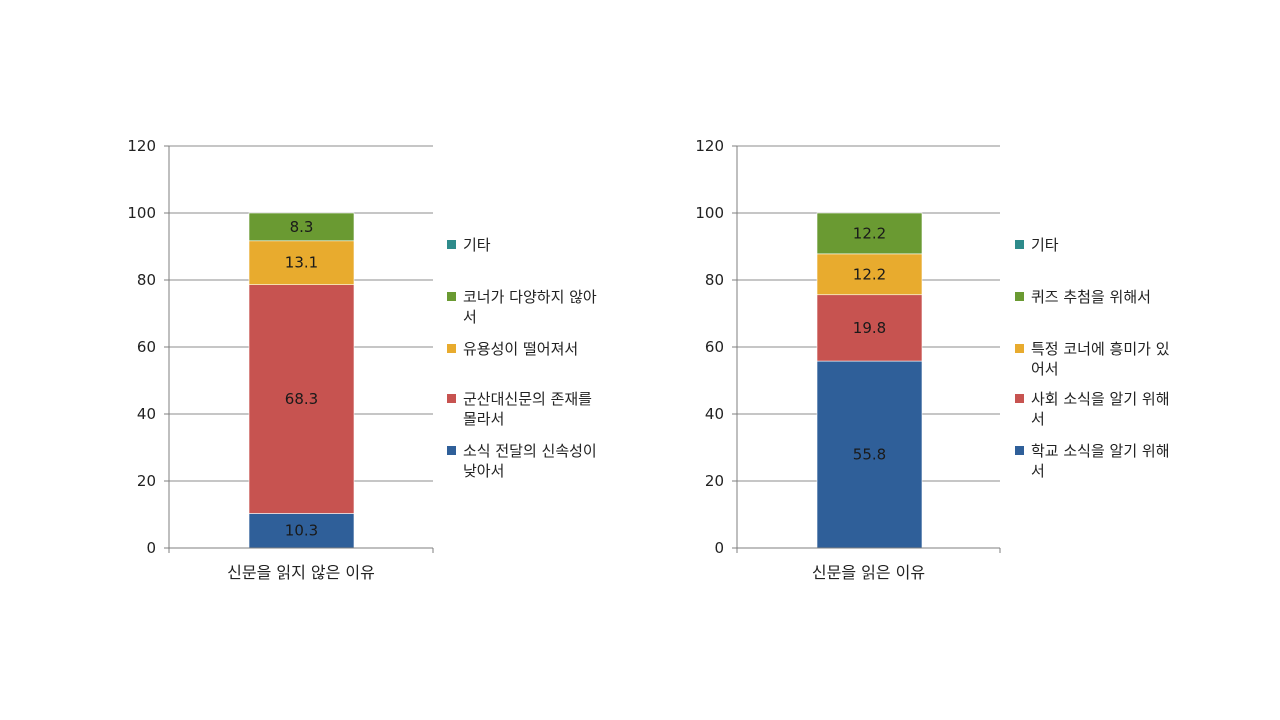  I want to click on legend-label: 학교 소식을 알기 위해서, so click(1100, 461).